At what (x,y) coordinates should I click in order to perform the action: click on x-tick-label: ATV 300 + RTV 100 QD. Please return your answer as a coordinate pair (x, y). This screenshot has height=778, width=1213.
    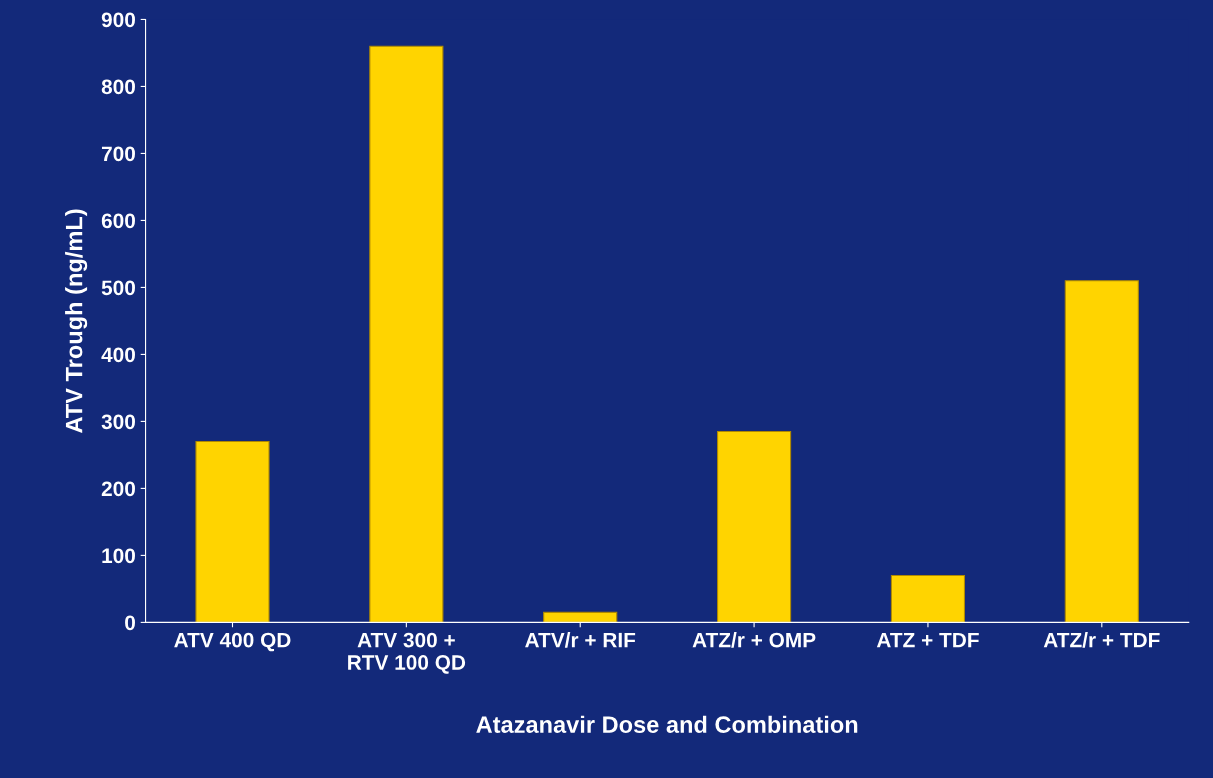
    Looking at the image, I should click on (407, 653).